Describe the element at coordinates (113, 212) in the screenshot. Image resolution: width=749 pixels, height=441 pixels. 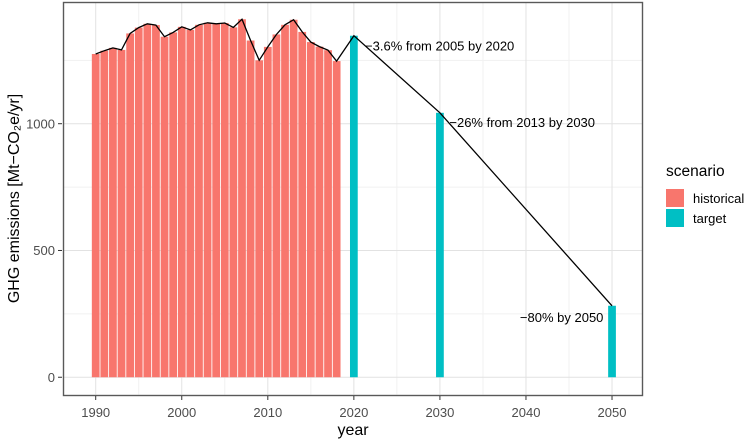
I see `bar-historical-1992` at that location.